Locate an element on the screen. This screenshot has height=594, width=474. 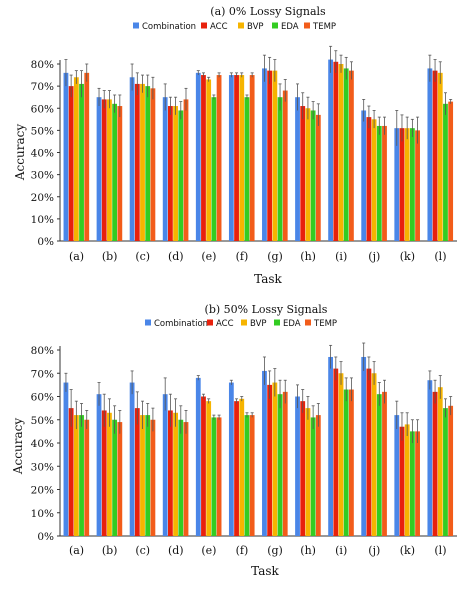
x-tick-label: (e) is located at coordinates (208, 256).